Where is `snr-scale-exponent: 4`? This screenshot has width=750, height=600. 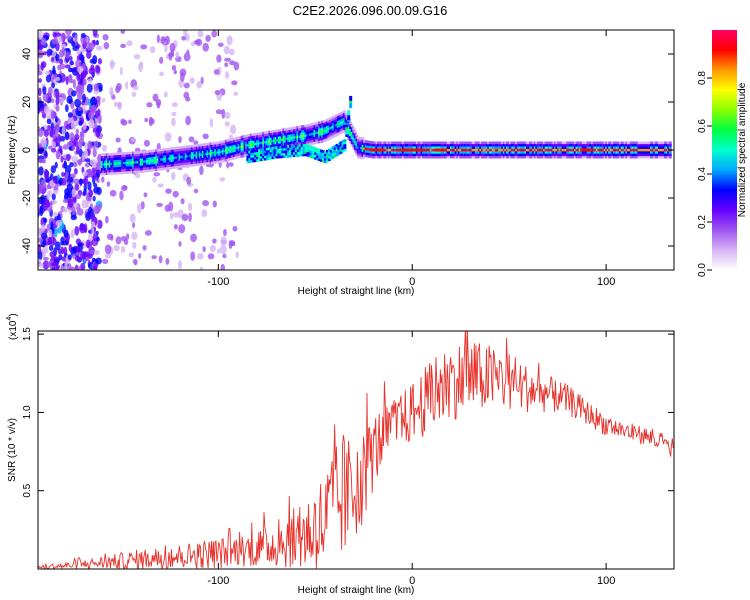
snr-scale-exponent: 4 is located at coordinates (9, 319).